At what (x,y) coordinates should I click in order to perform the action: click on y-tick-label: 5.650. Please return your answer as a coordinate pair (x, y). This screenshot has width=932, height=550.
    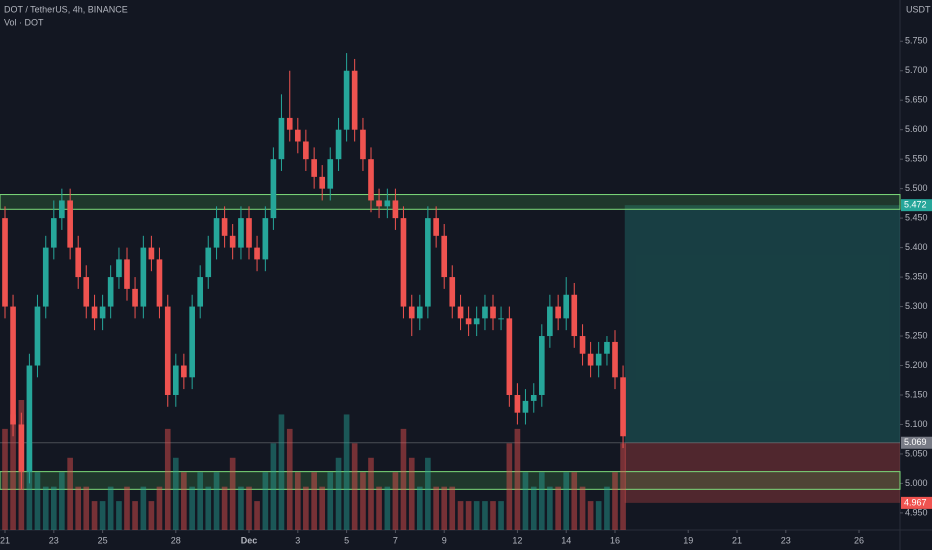
    Looking at the image, I should click on (916, 100).